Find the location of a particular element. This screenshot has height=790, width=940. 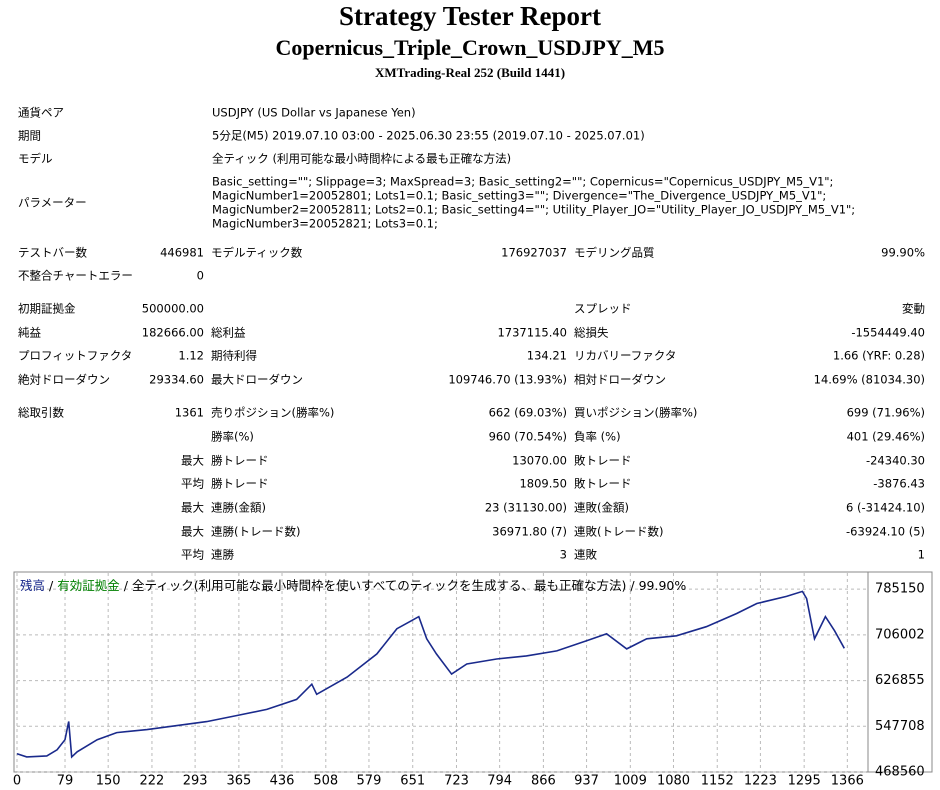

x-tick-label: 1295 is located at coordinates (804, 781).